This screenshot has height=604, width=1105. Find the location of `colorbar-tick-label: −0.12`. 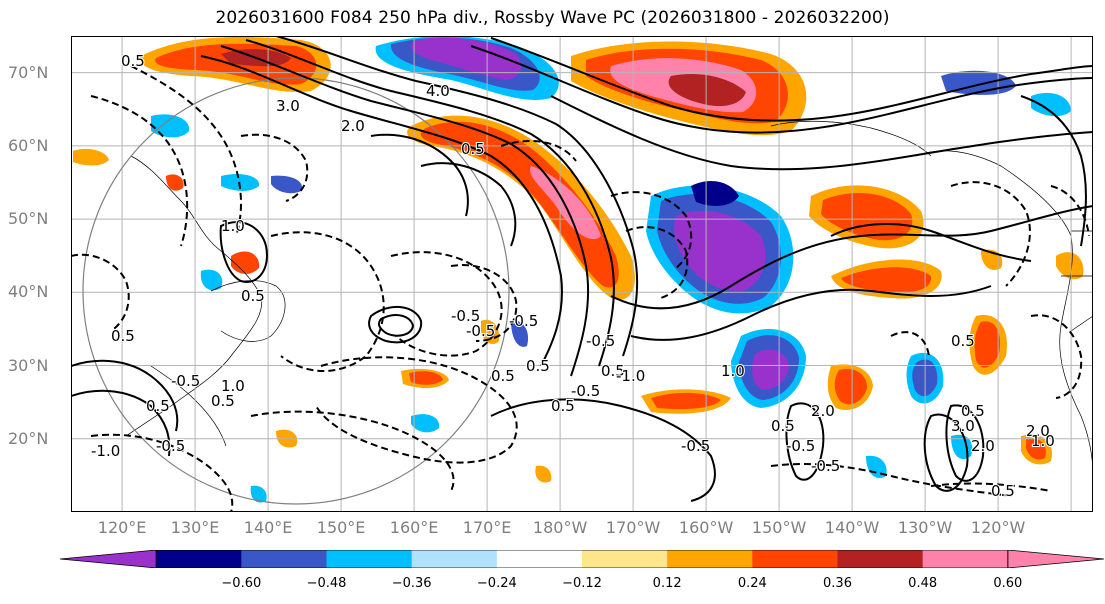

colorbar-tick-label: −0.12 is located at coordinates (582, 583).